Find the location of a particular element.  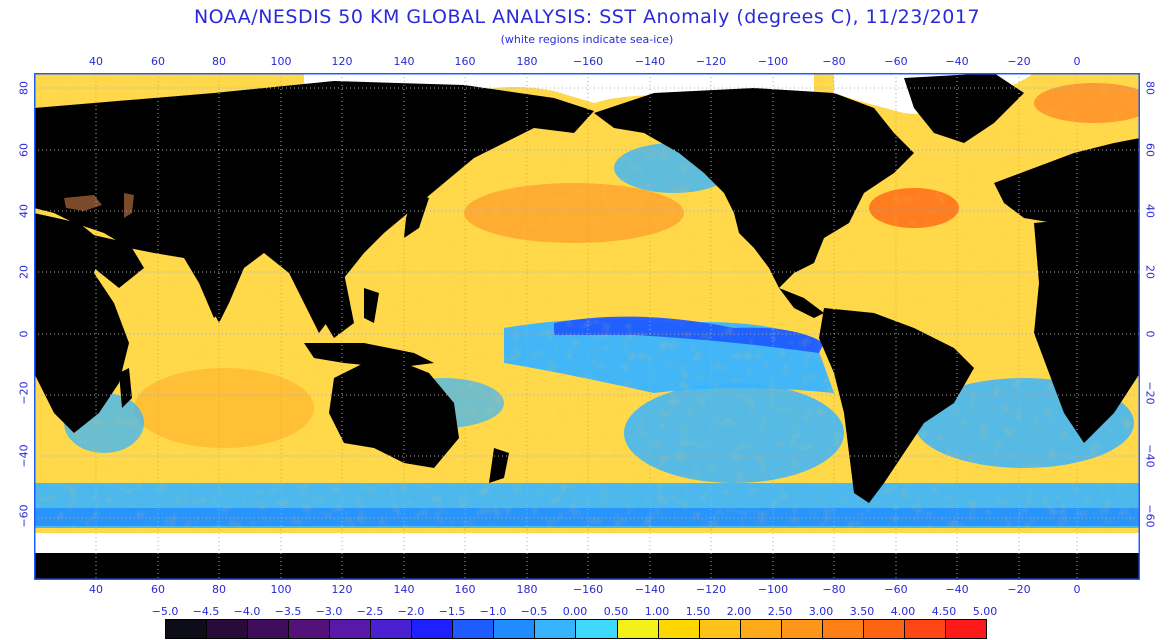

scale-label: −4.0 is located at coordinates (247, 611).